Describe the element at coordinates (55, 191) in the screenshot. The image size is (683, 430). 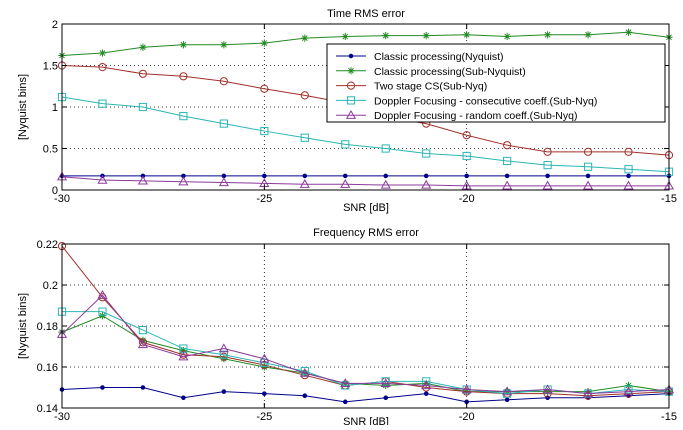
I see `y-tick-label: 0` at that location.